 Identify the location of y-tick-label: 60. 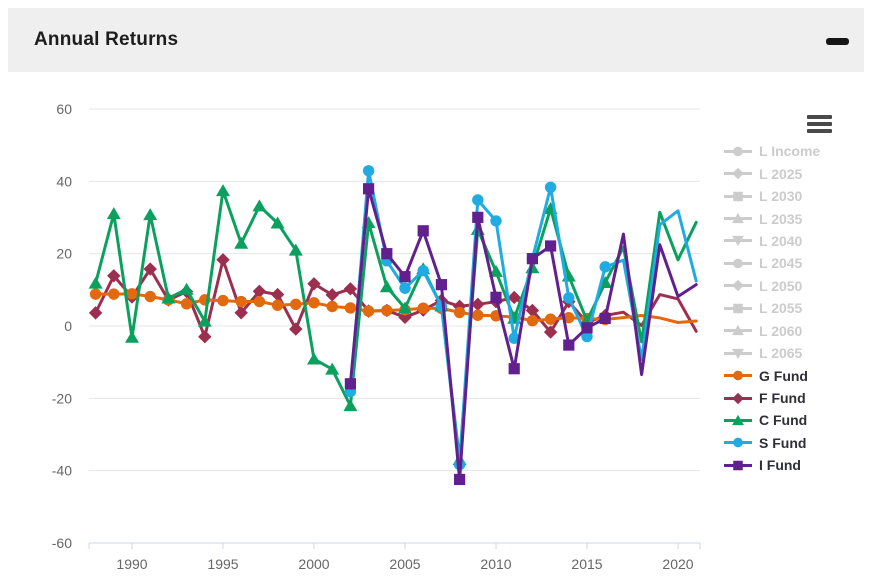
(64, 109).